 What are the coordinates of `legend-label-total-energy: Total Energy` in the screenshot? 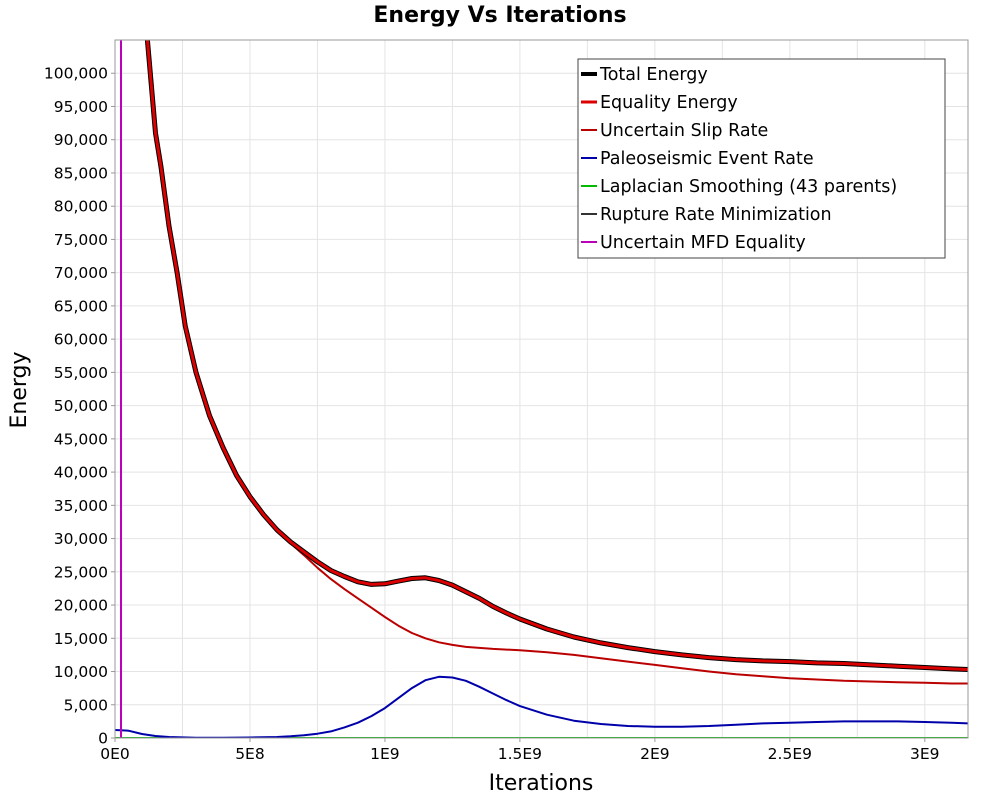 It's located at (653, 75).